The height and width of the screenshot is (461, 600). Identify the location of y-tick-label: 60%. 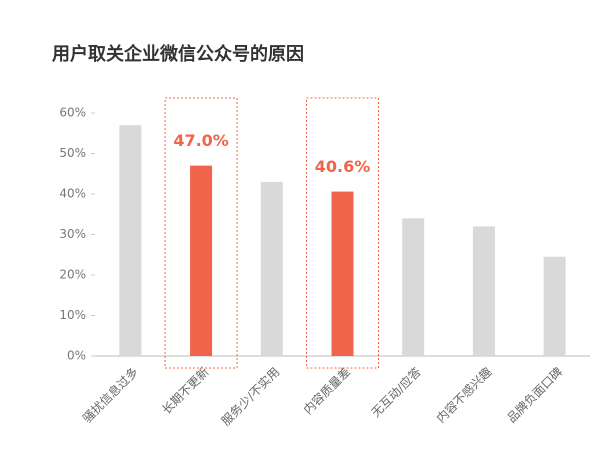
(72, 113).